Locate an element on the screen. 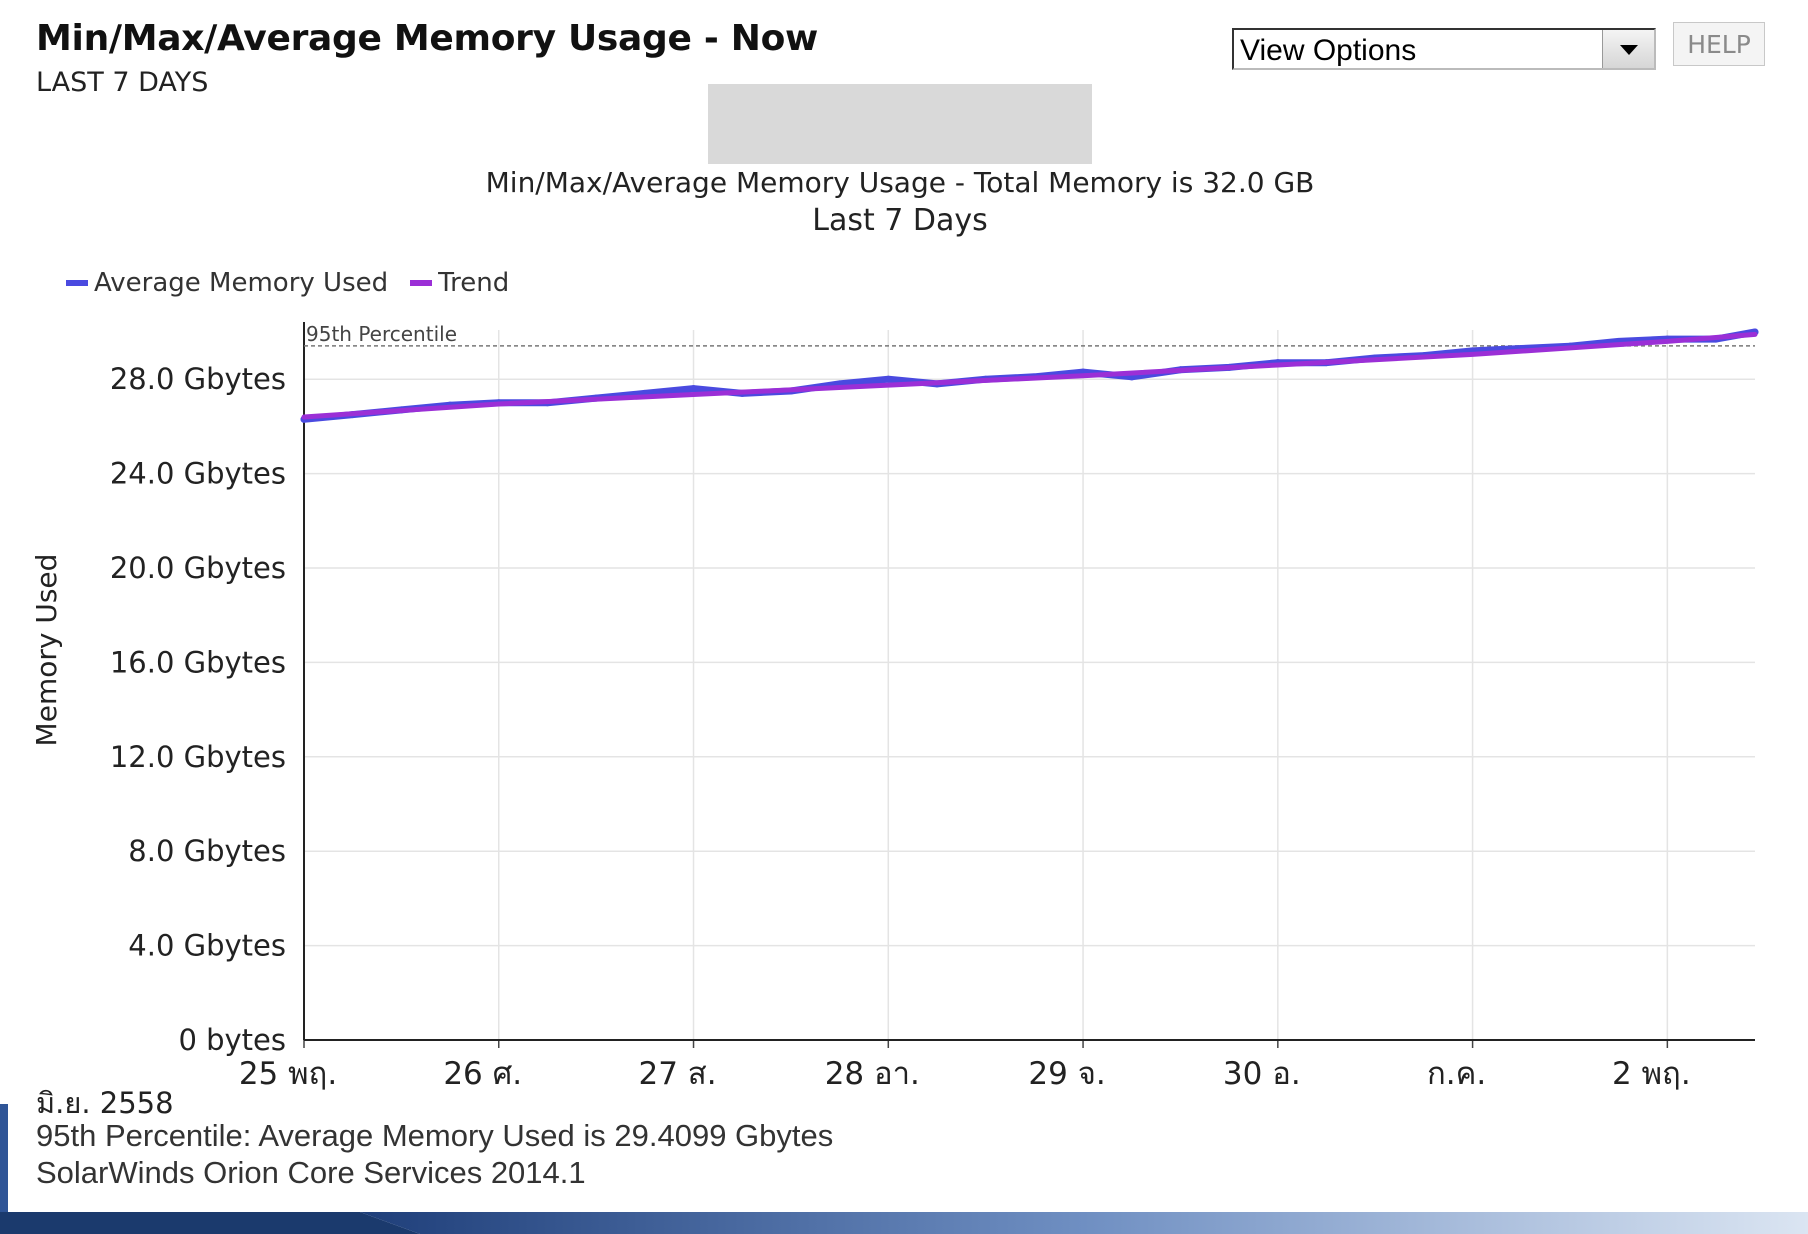 The width and height of the screenshot is (1808, 1234). dropdown-button is located at coordinates (1628, 49).